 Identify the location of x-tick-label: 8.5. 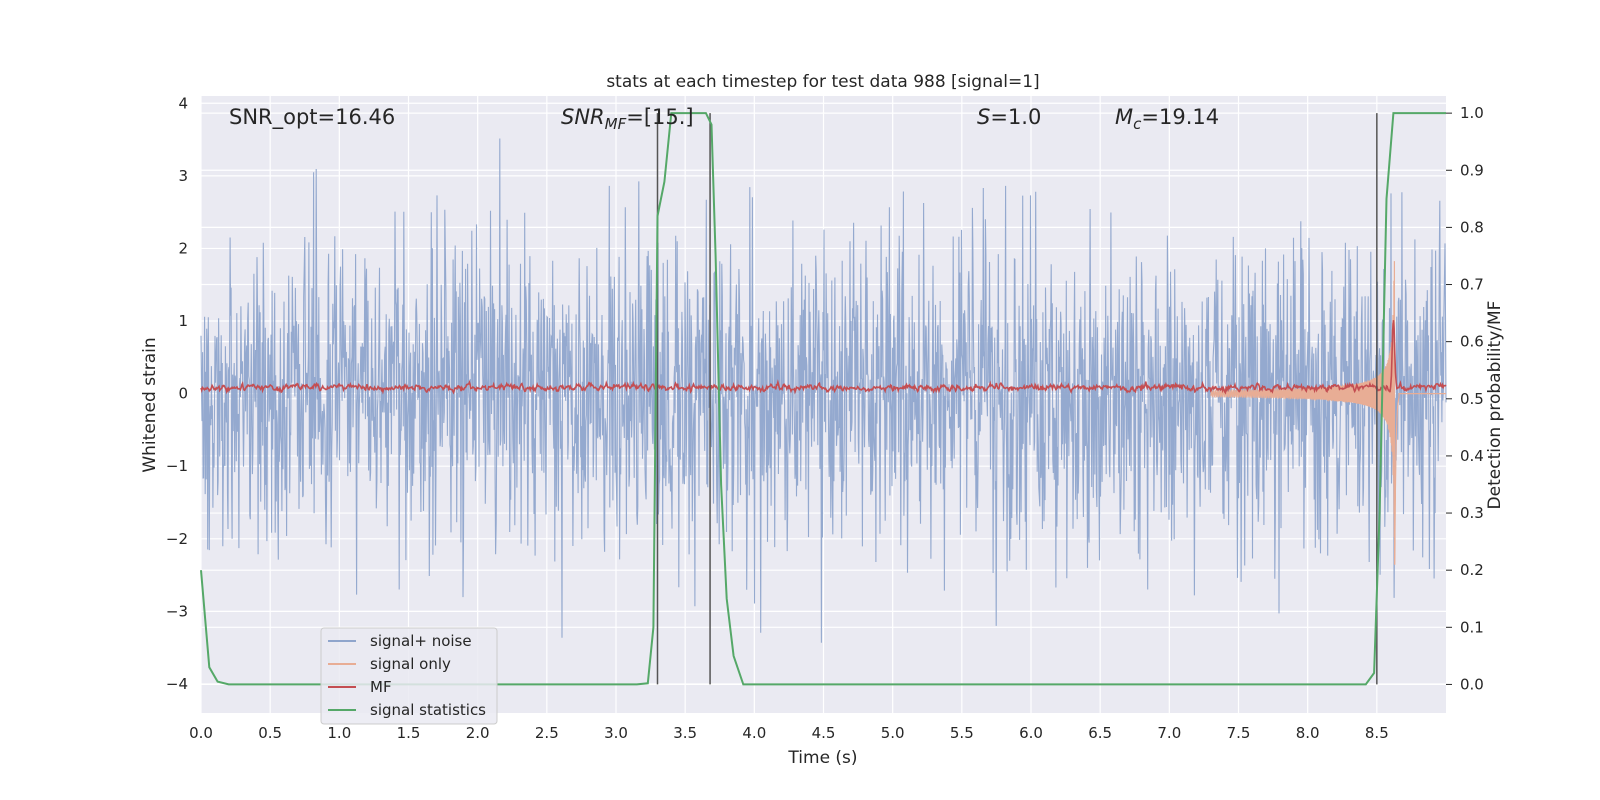
(1377, 733).